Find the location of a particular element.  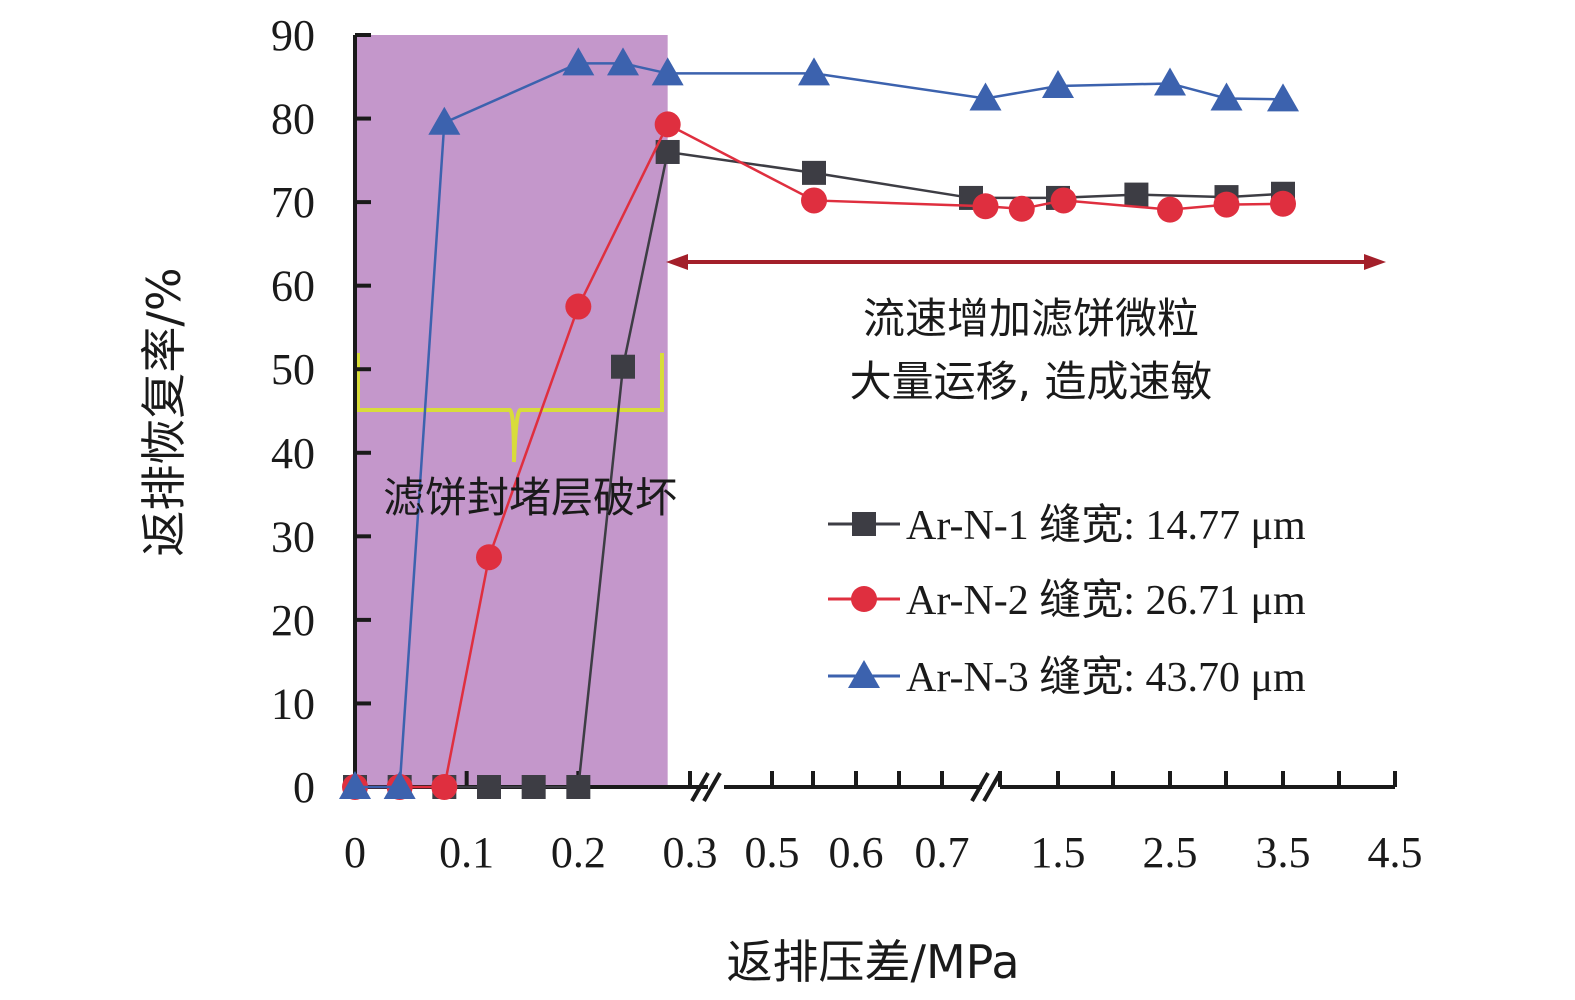

y-tick-label: 0 is located at coordinates (304, 787).